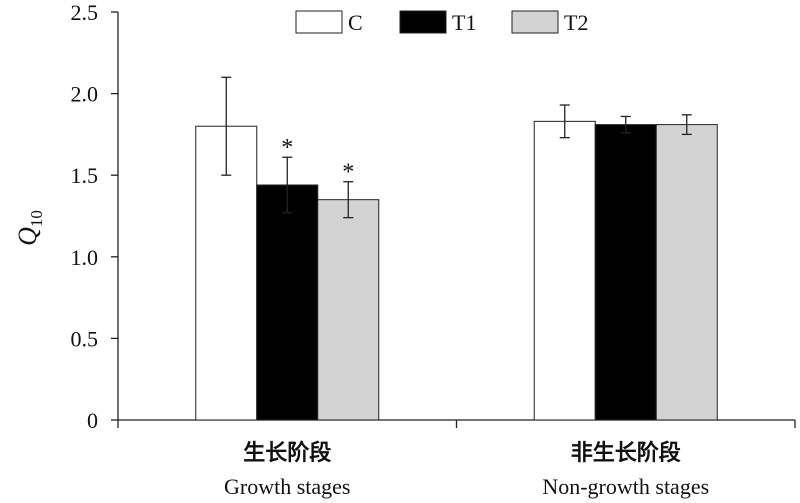 Image resolution: width=800 pixels, height=503 pixels. What do you see at coordinates (287, 453) in the screenshot?
I see `category-label-cn: 生长阶段` at bounding box center [287, 453].